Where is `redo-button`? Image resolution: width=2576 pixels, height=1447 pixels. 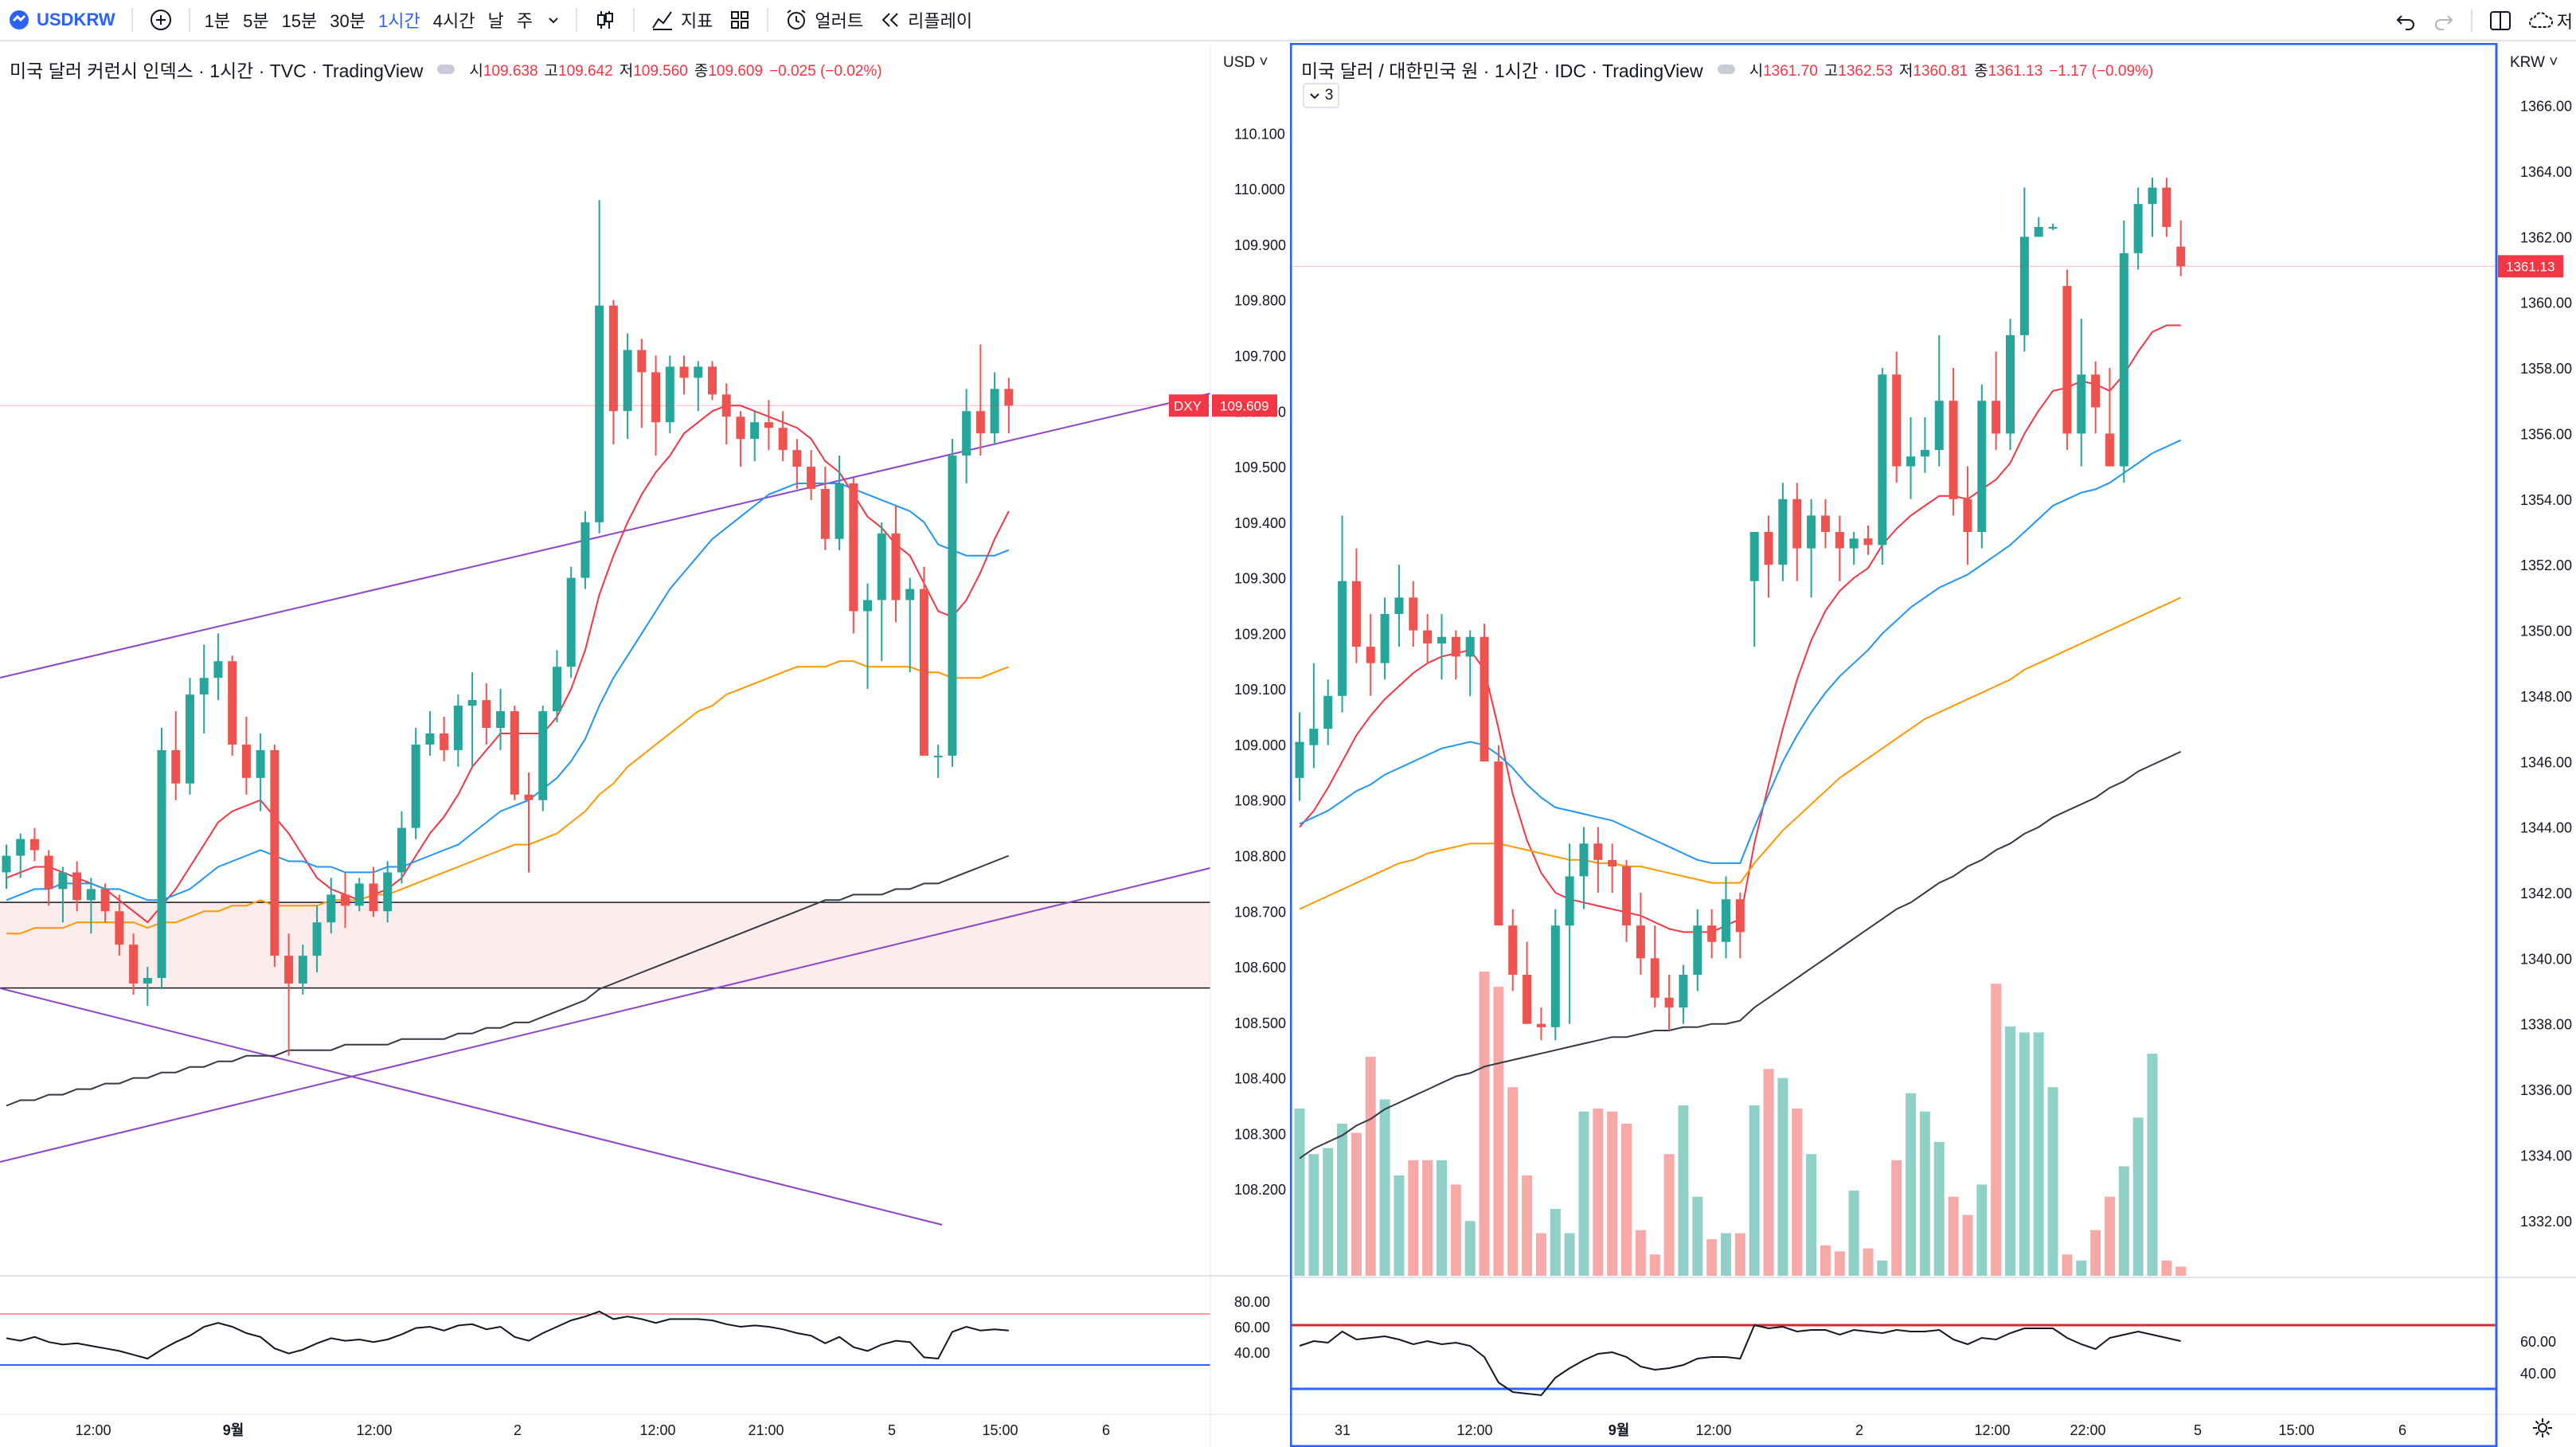
redo-button is located at coordinates (2444, 20).